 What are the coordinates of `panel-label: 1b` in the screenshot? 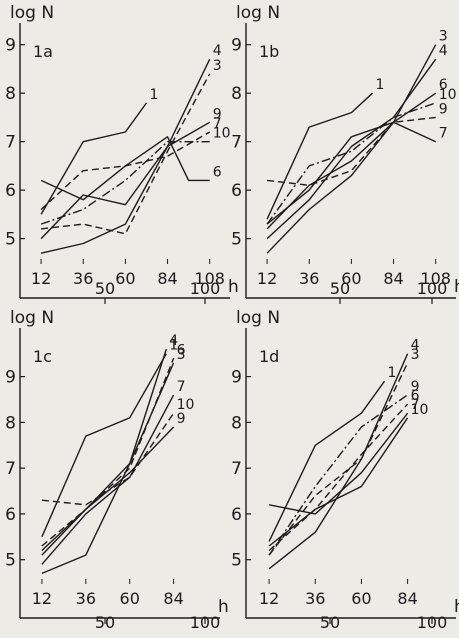 It's located at (269, 51).